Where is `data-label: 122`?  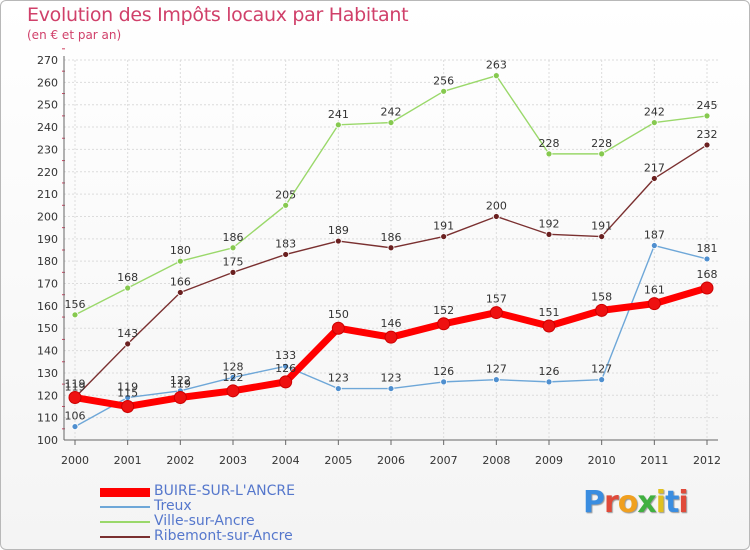 data-label: 122 is located at coordinates (180, 380).